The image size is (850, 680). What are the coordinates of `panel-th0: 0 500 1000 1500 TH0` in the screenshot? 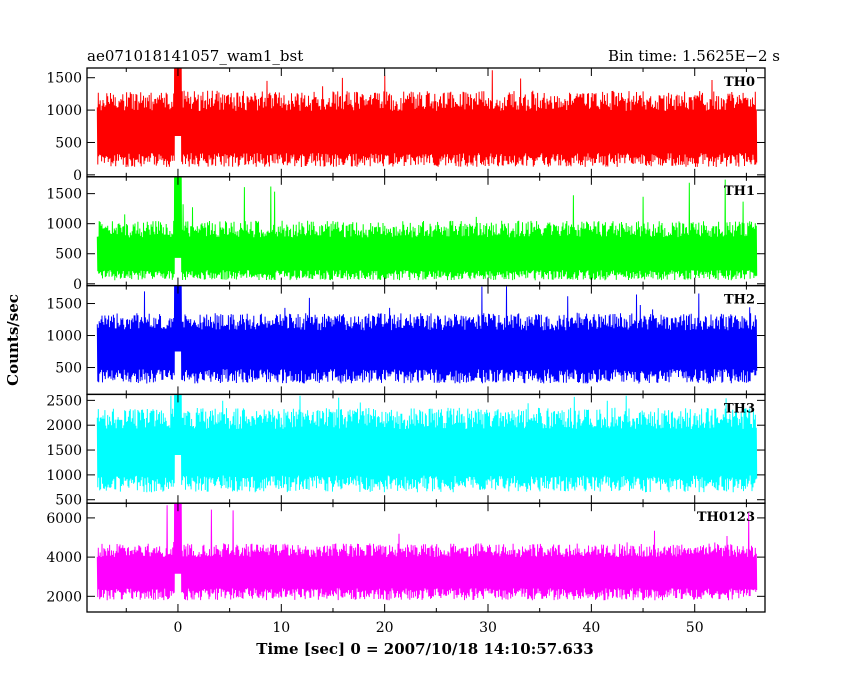 It's located at (406, 125).